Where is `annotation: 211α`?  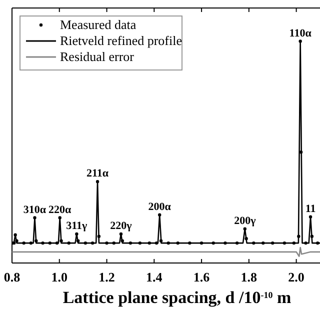
annotation: 211α is located at coordinates (98, 174).